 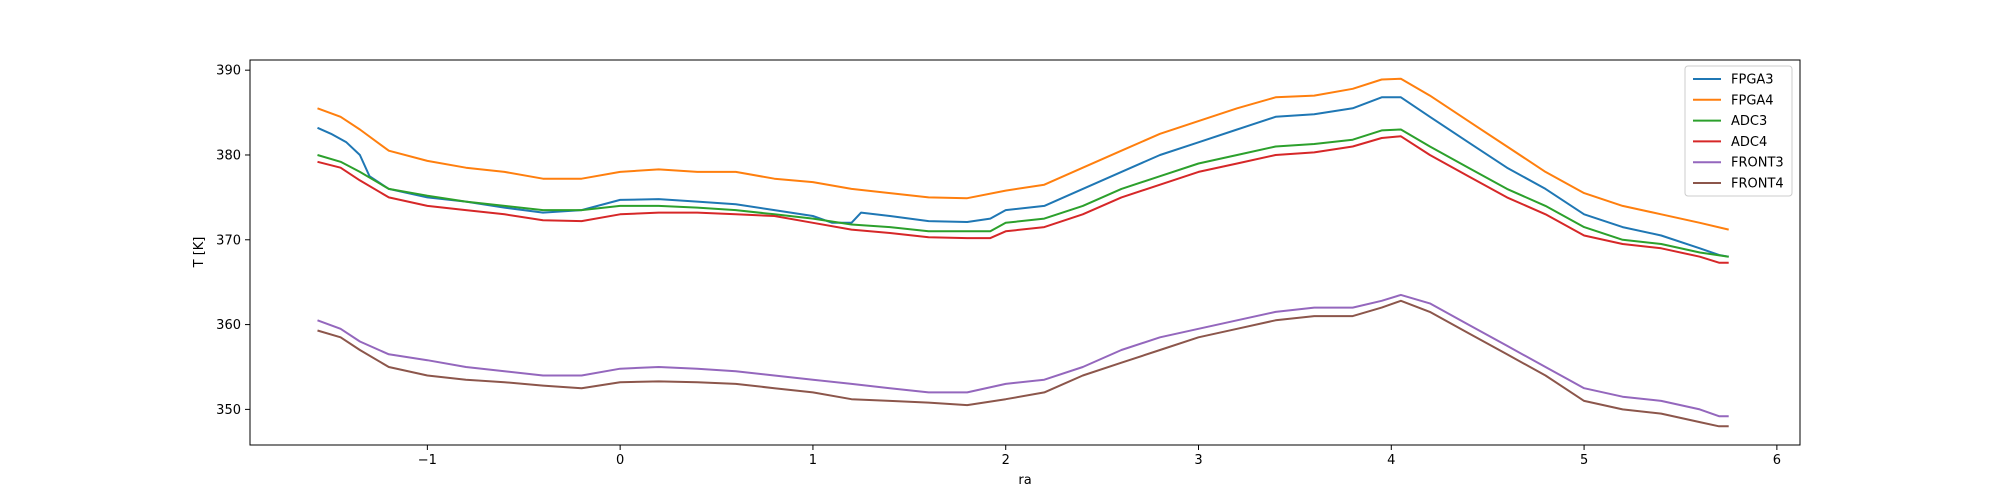 What do you see at coordinates (199, 253) in the screenshot?
I see `y-axis-label: T [K]` at bounding box center [199, 253].